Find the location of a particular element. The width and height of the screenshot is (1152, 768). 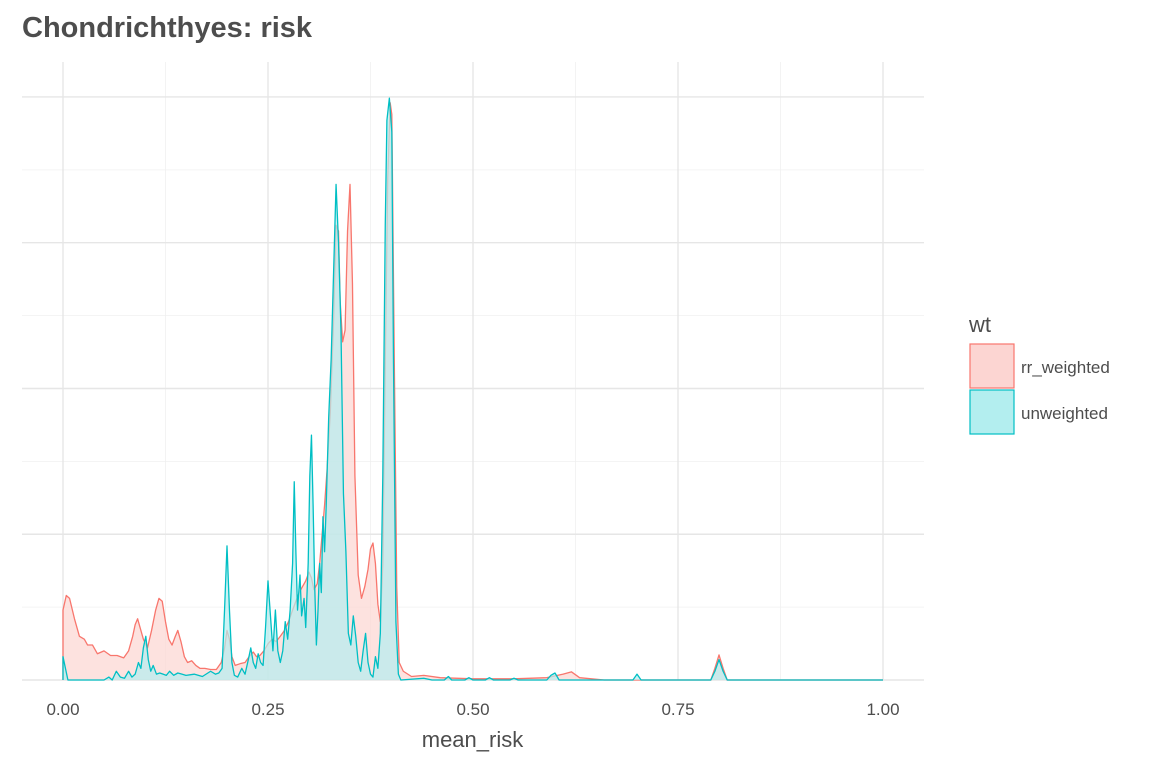

x-tick-label: 1.00 is located at coordinates (882, 709).